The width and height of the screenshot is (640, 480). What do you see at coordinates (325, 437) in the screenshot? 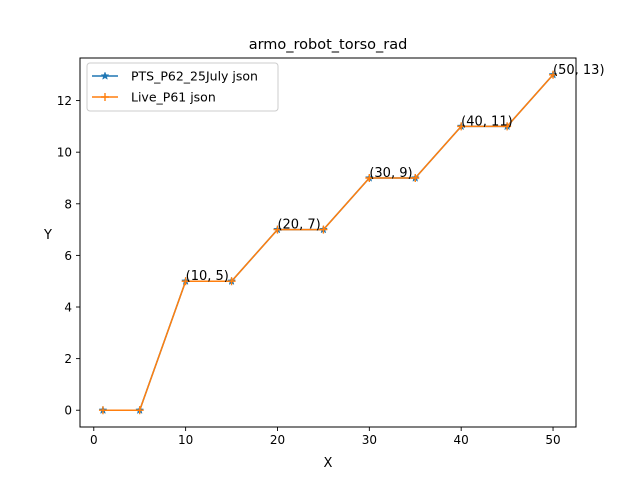
I see `x-axis: 0 10 20 30 40 50` at bounding box center [325, 437].